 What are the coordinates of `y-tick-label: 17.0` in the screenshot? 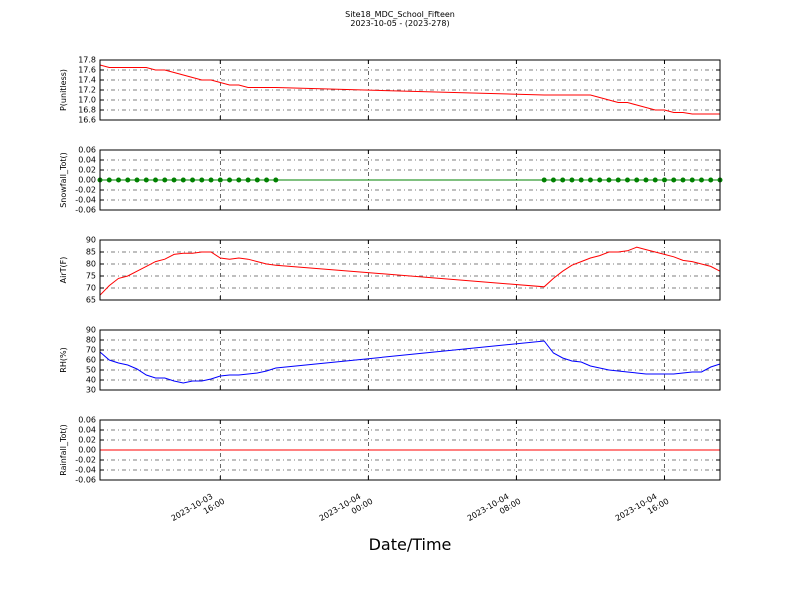 It's located at (87, 100).